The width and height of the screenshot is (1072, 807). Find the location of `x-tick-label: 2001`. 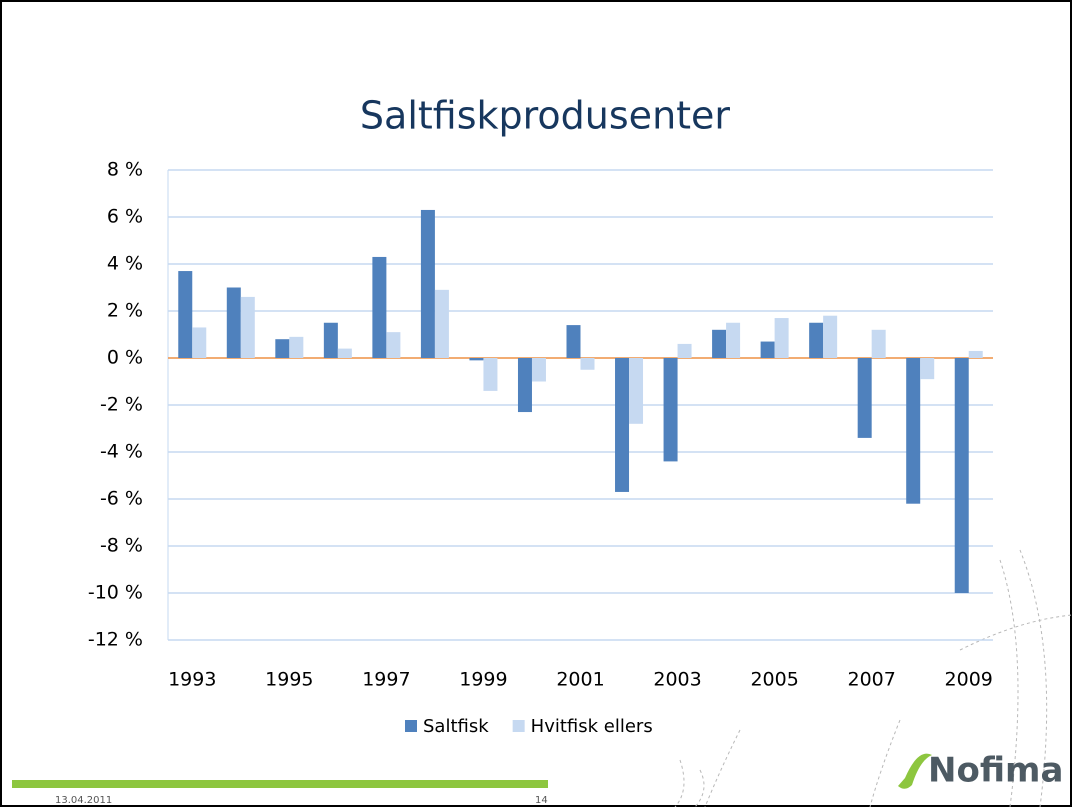

x-tick-label: 2001 is located at coordinates (580, 680).